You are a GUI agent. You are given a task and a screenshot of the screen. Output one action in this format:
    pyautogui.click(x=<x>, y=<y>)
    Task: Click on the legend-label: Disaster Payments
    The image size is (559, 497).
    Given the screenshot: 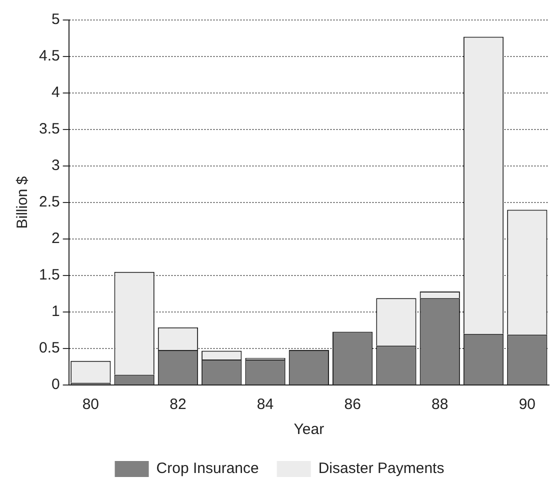 What is the action you would take?
    pyautogui.click(x=381, y=469)
    